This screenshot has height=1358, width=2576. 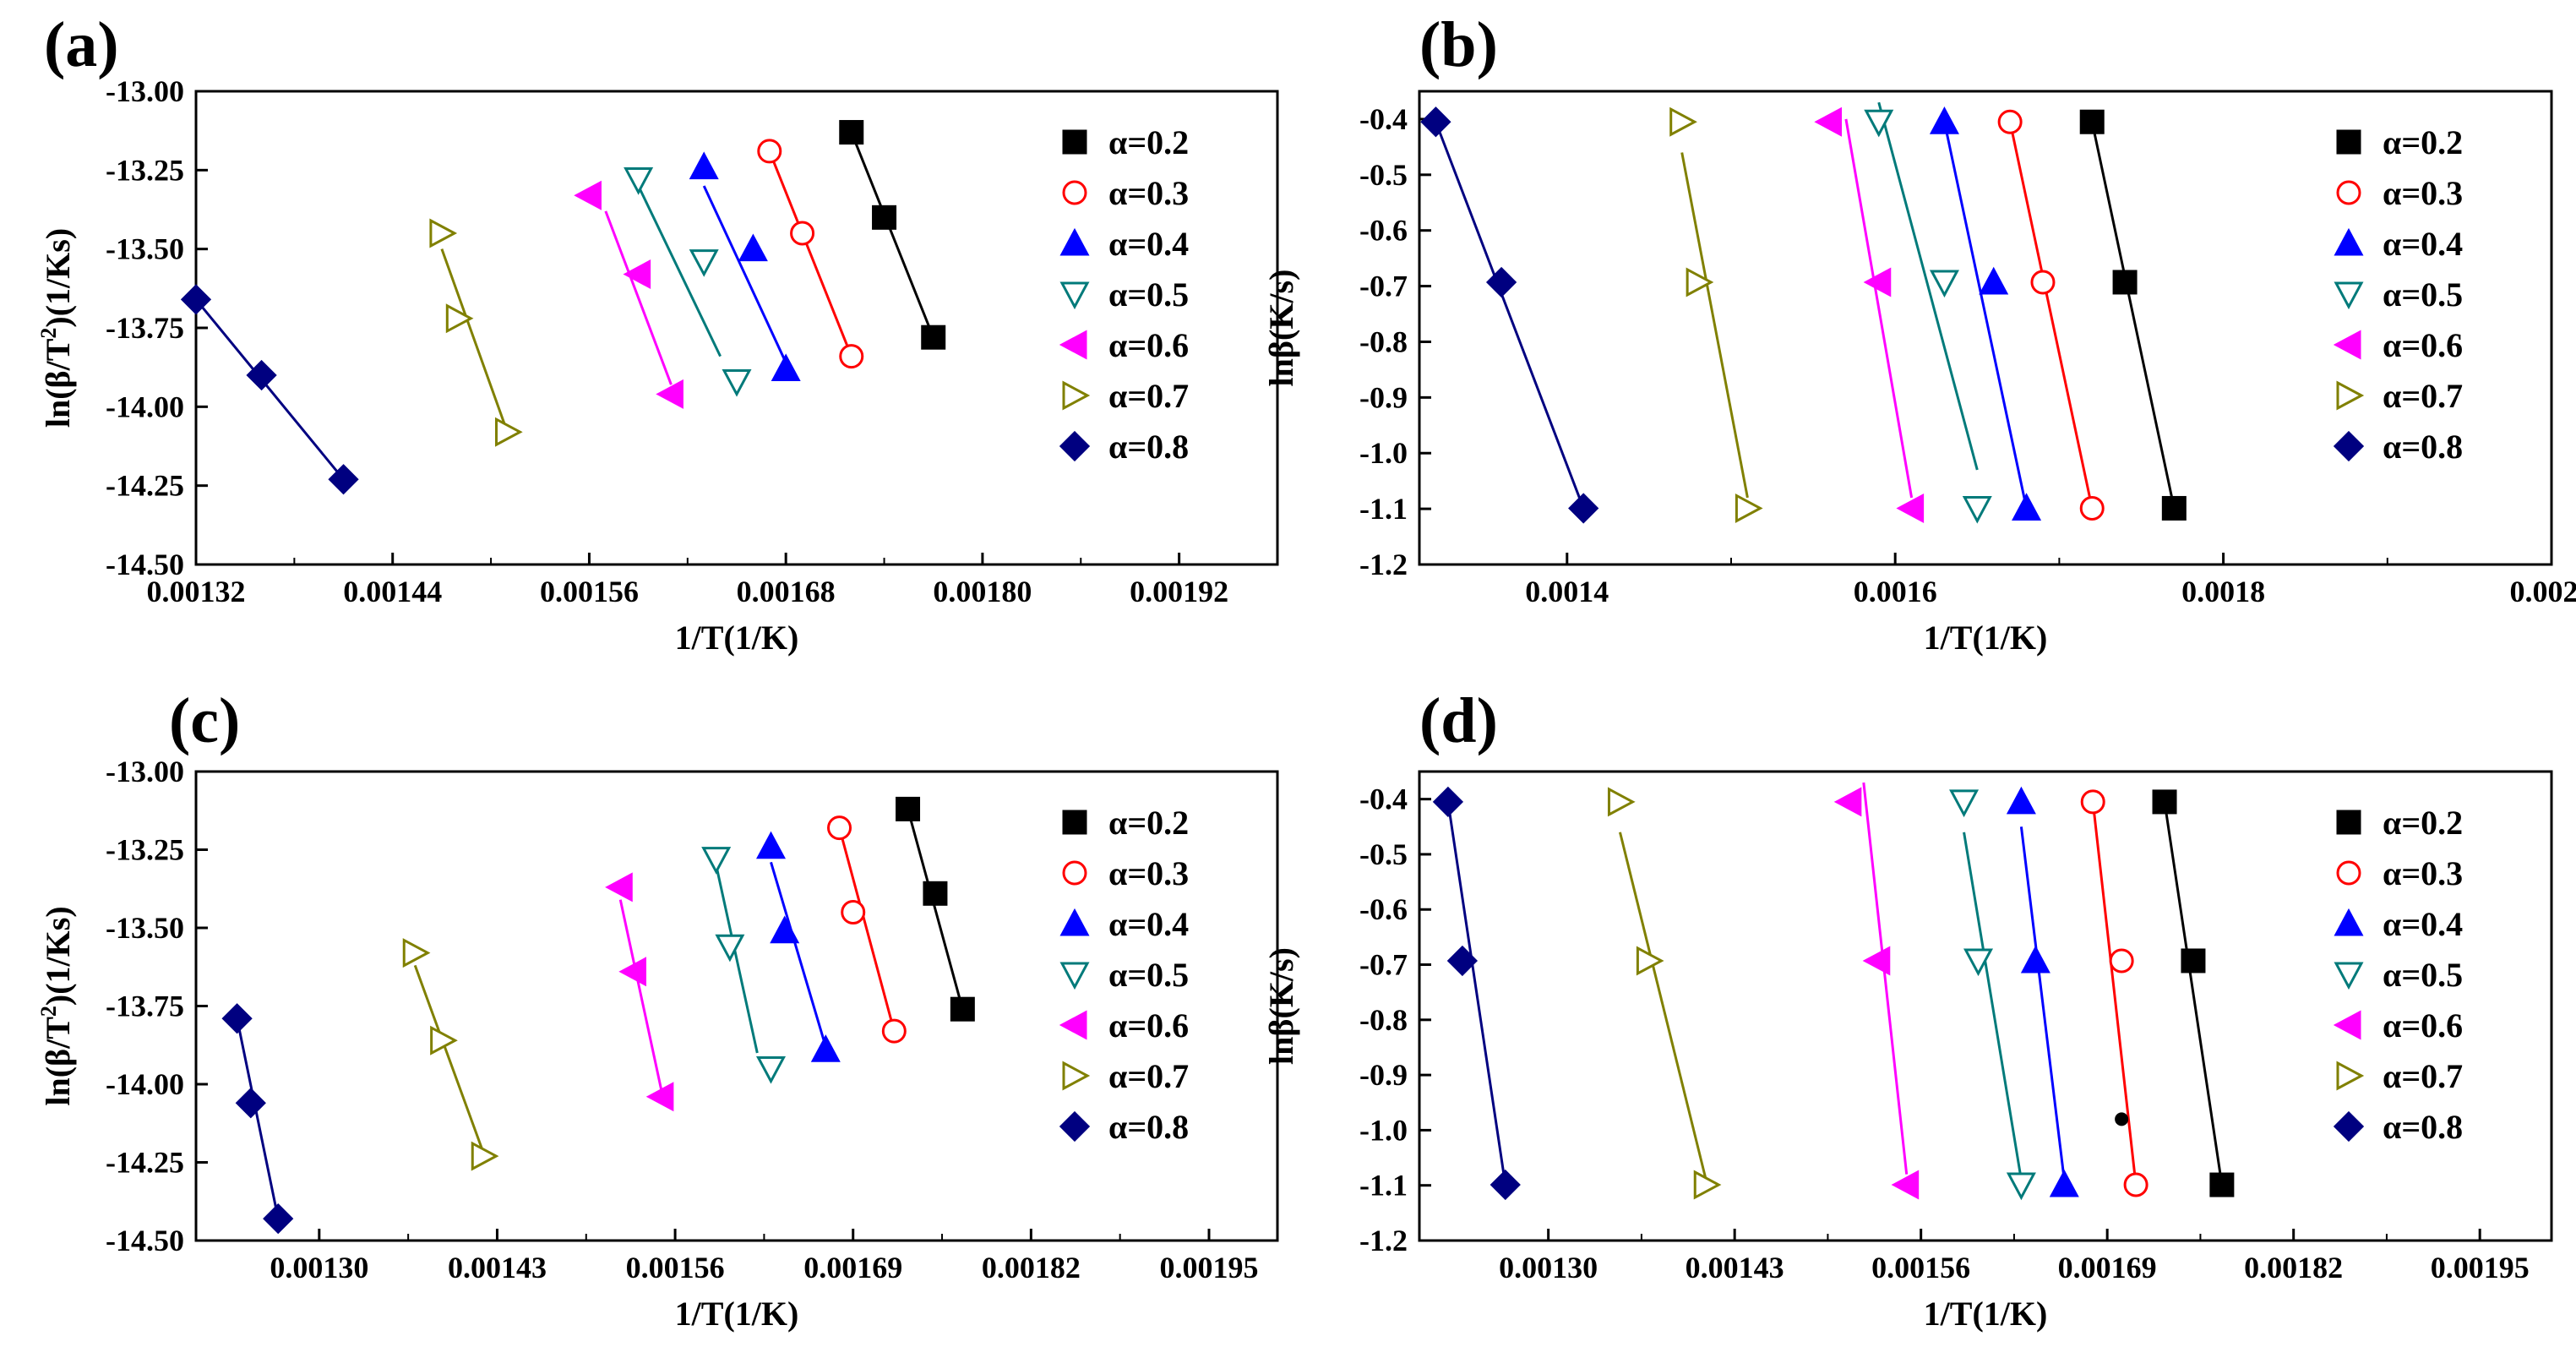 I want to click on legend: α=0.2α=0.3α=0.4α=0.5α=0.6α=0.7α=0.8, so click(x=1125, y=975).